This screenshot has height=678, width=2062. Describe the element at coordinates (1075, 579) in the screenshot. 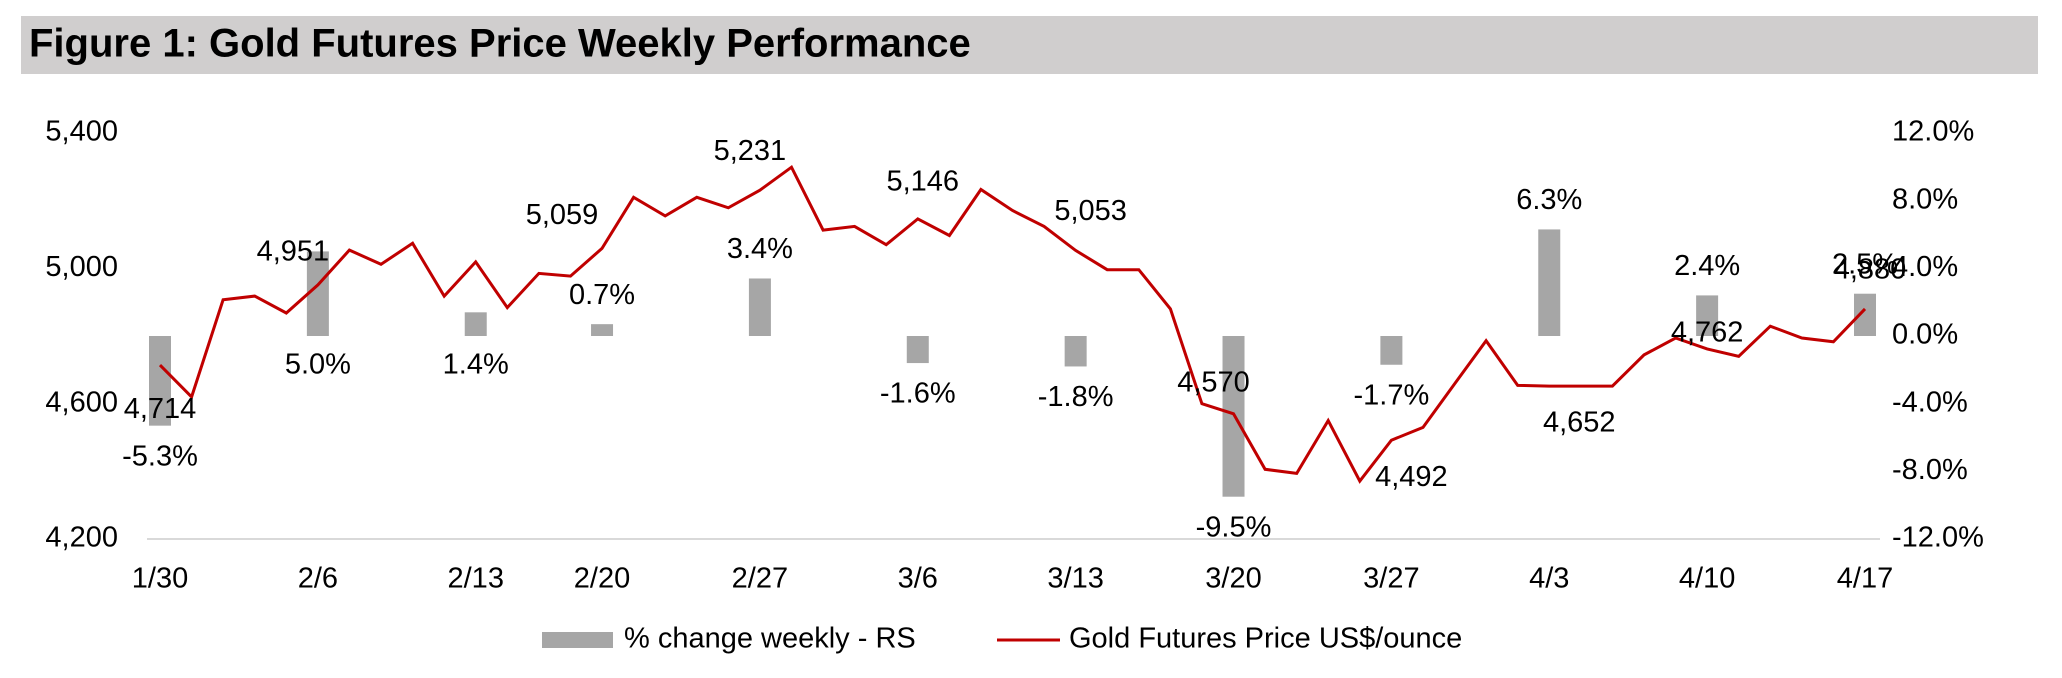

I see `x-tick-label: 3/13` at that location.